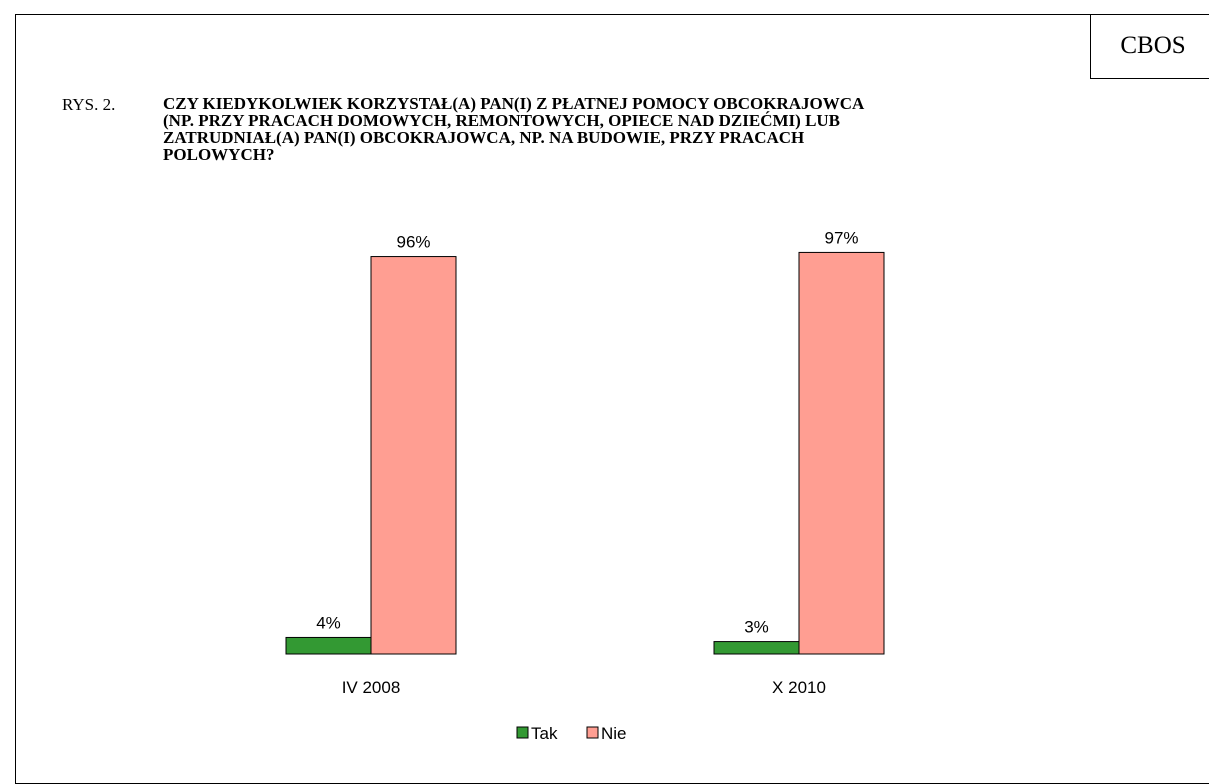 Image resolution: width=1209 pixels, height=784 pixels. What do you see at coordinates (799, 687) in the screenshot?
I see `x-tick-label: X 2010` at bounding box center [799, 687].